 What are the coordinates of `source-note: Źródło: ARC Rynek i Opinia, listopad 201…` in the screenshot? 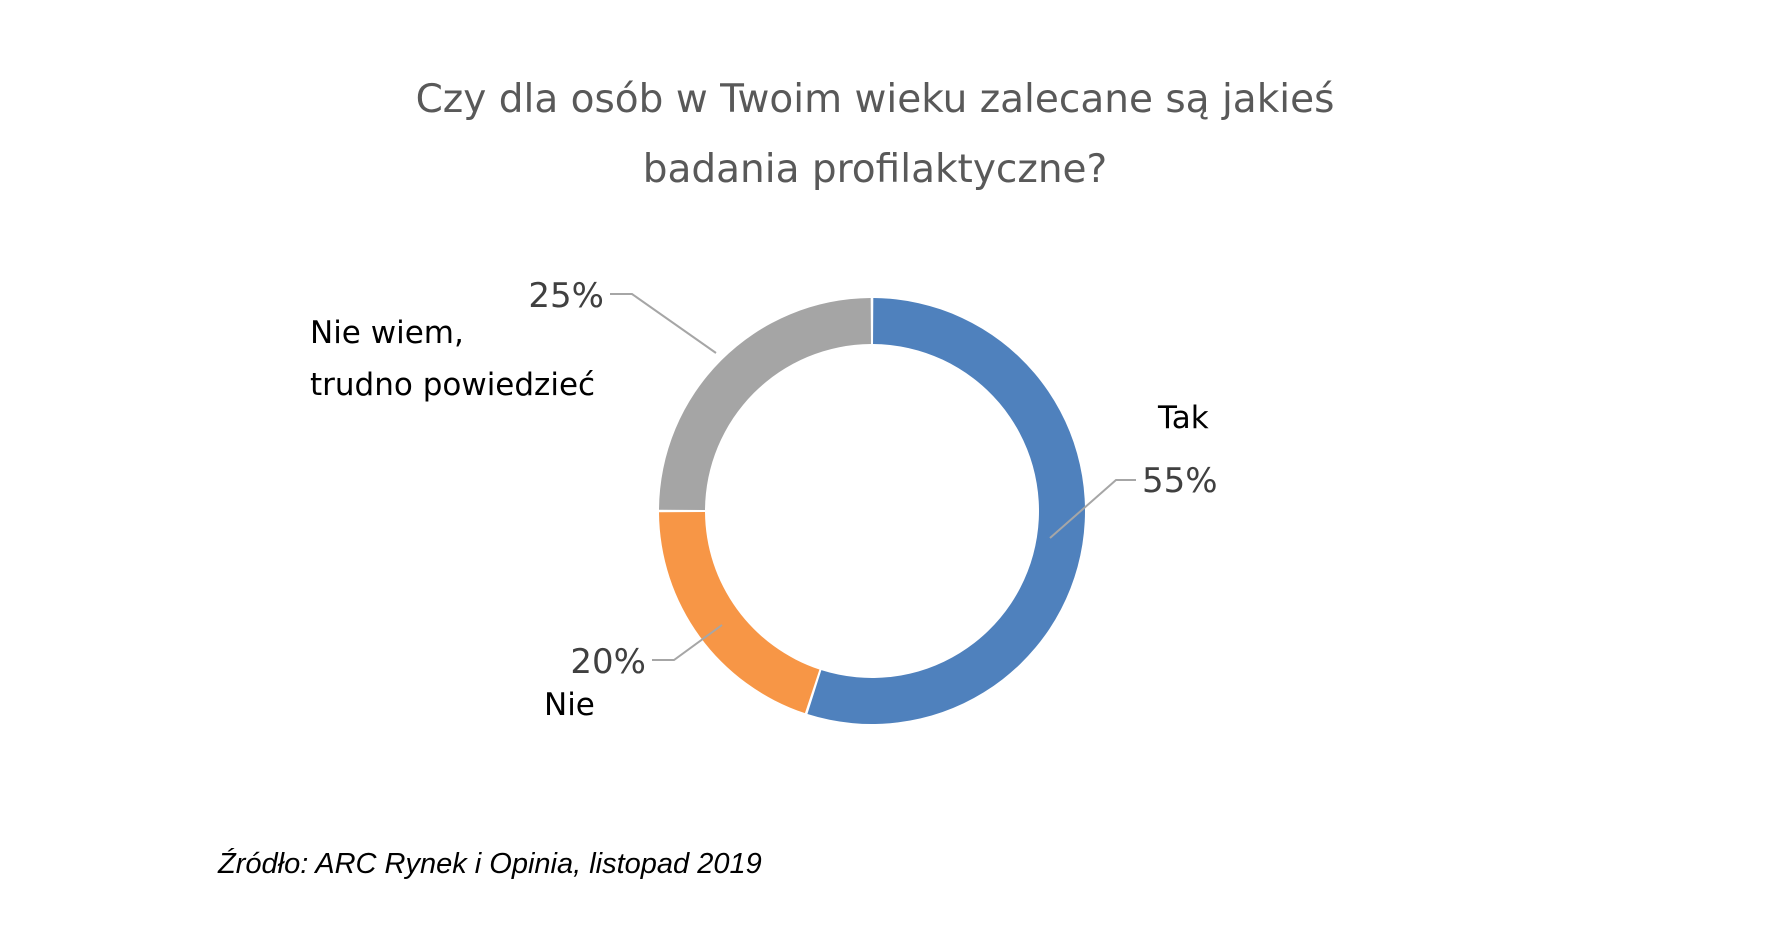 It's located at (489, 863).